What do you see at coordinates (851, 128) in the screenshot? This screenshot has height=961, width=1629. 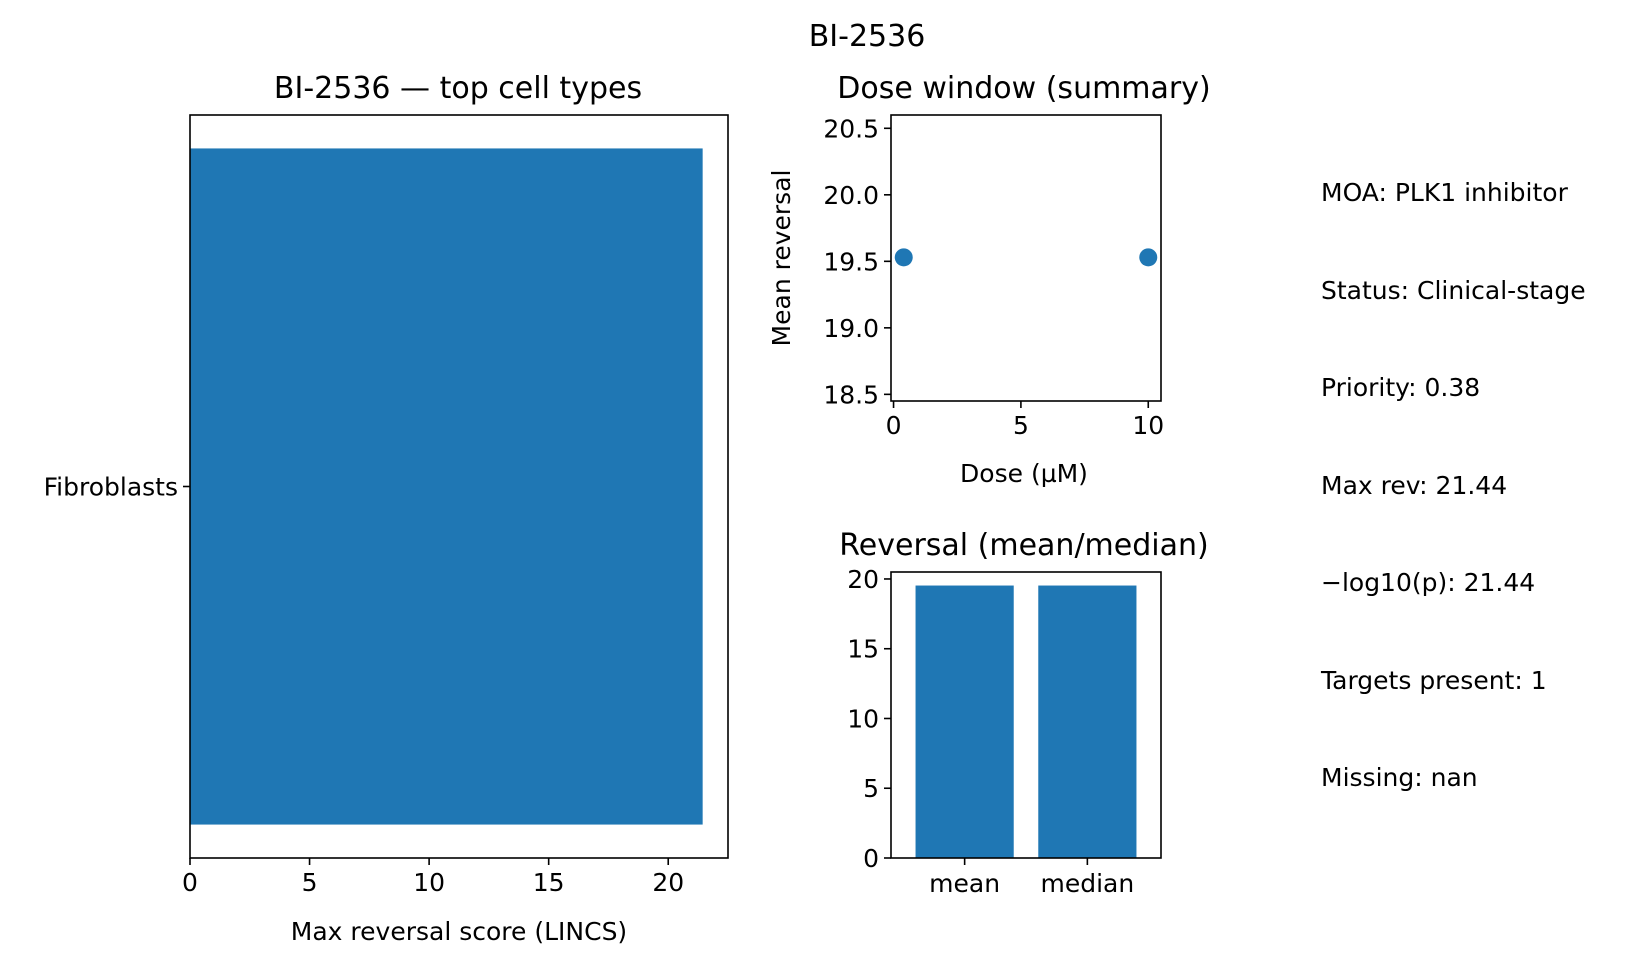 I see `y-tick-label: 20.5` at bounding box center [851, 128].